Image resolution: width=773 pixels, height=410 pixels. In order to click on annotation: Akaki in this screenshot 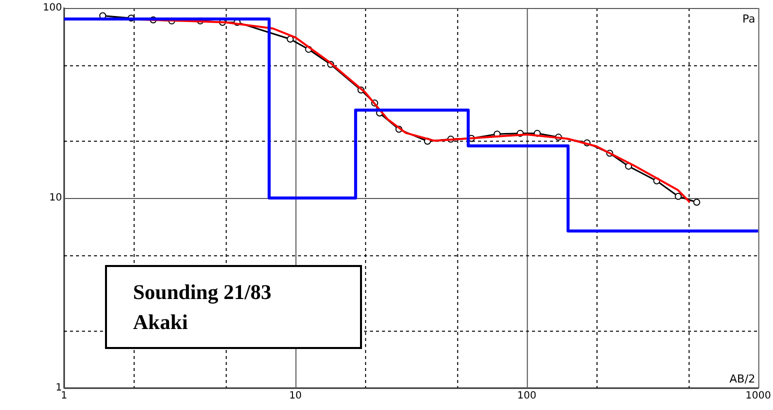, I will do `click(161, 322)`.